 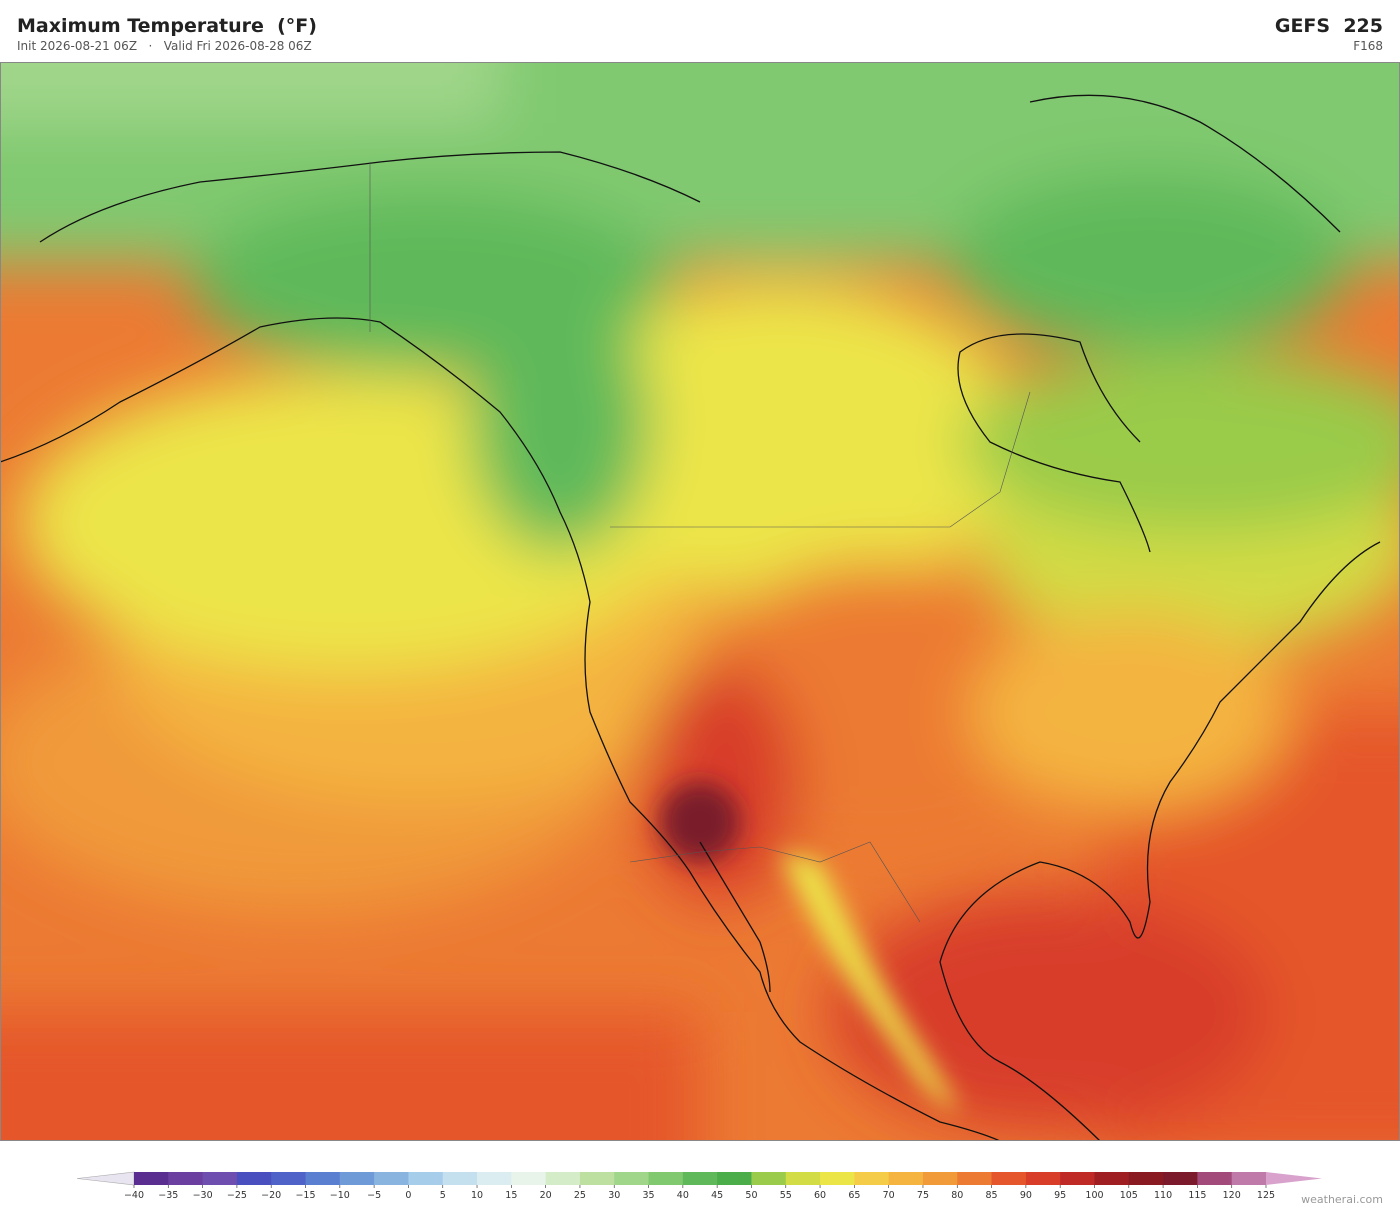 What do you see at coordinates (923, 1195) in the screenshot?
I see `colorbar-tick-label: 75` at bounding box center [923, 1195].